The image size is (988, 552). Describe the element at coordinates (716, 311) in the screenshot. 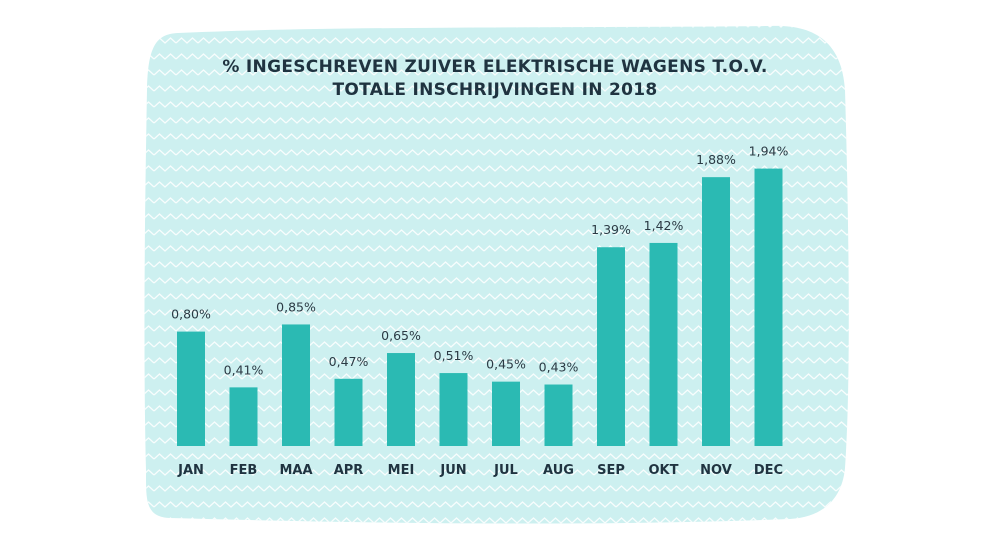

I see `bar-nov` at that location.